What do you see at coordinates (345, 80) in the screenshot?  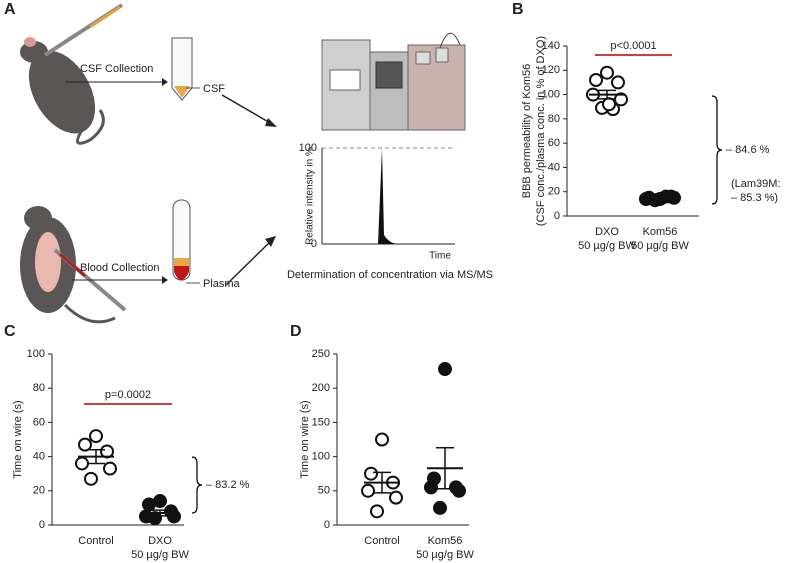 I see `instrument-panel` at bounding box center [345, 80].